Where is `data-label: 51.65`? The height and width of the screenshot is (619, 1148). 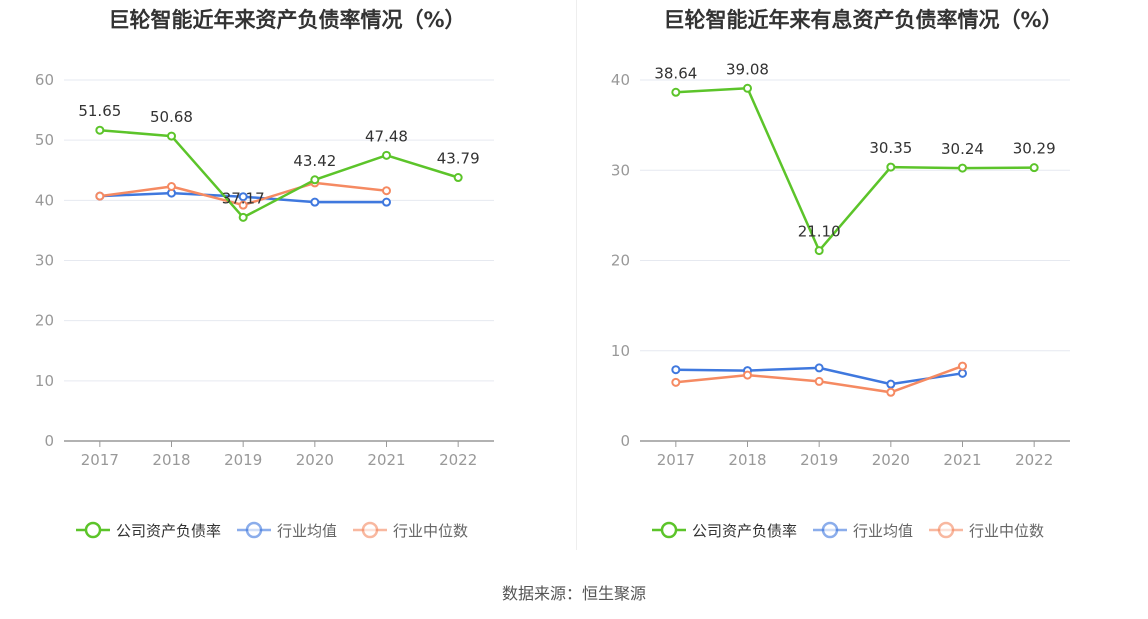 data-label: 51.65 is located at coordinates (99, 111).